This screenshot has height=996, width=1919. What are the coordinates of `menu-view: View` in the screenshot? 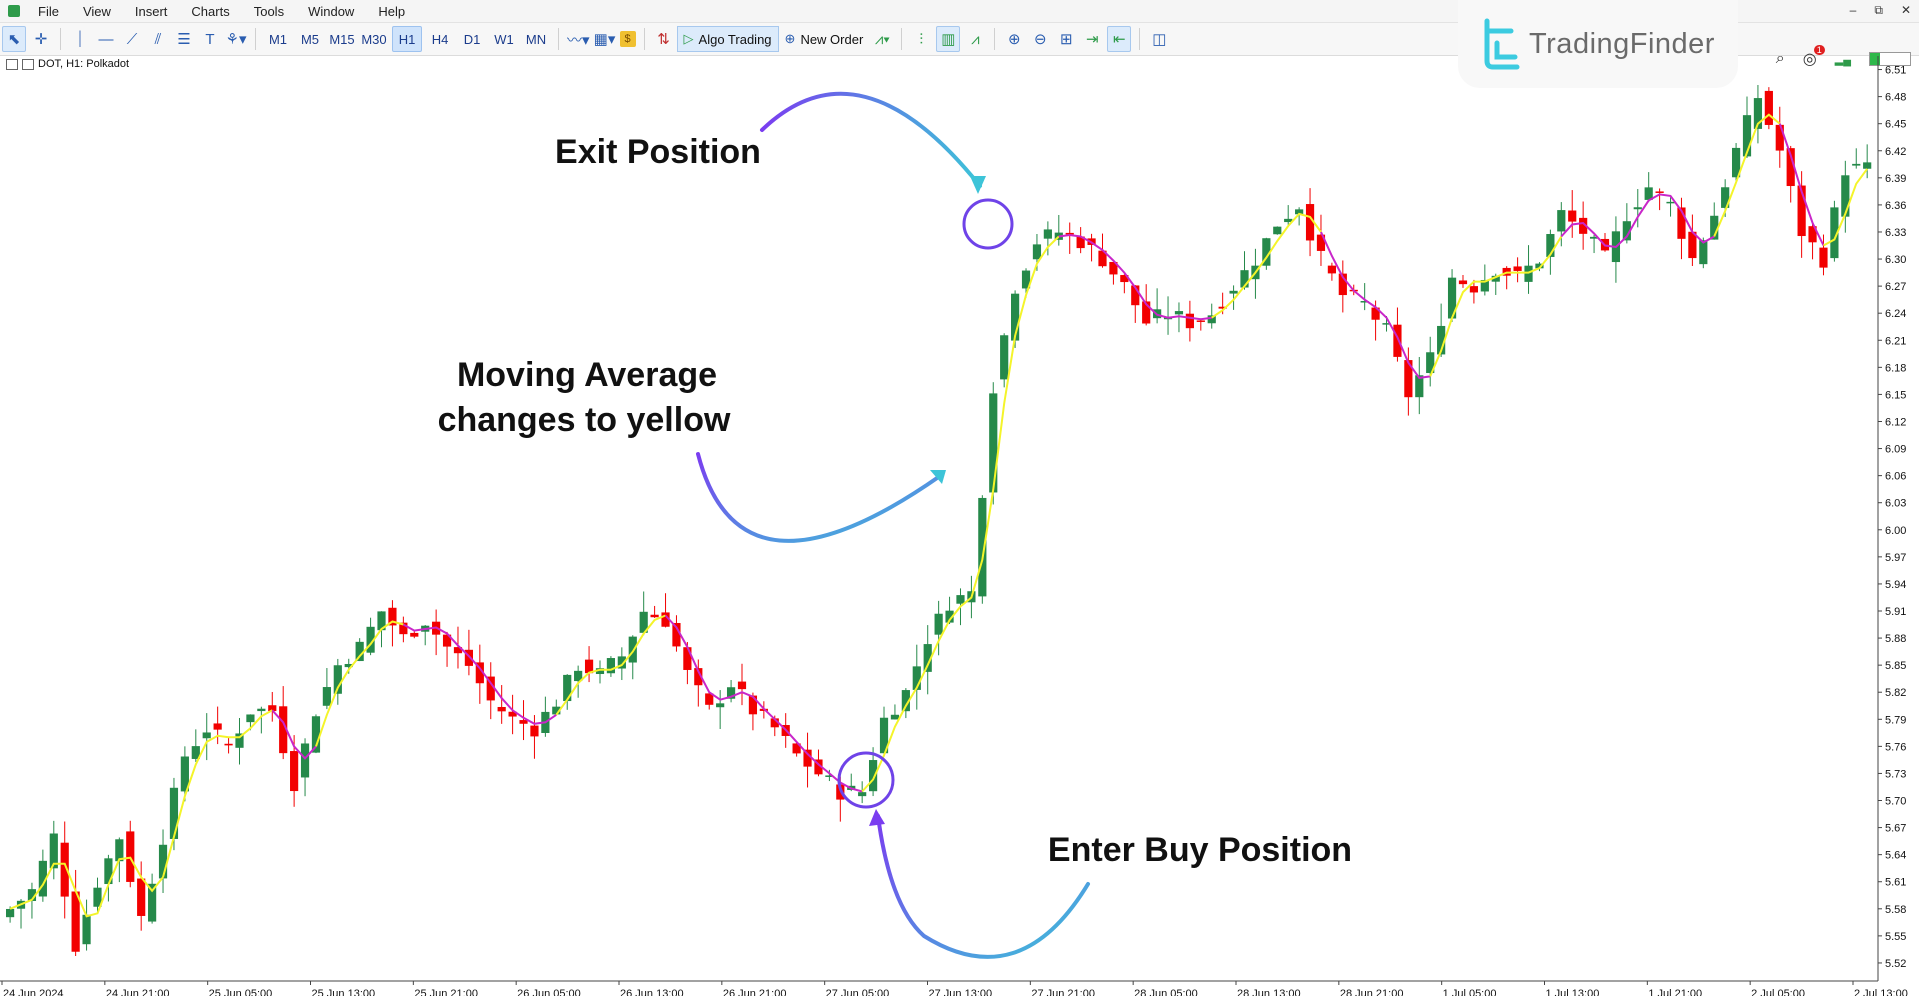 It's located at (96, 11).